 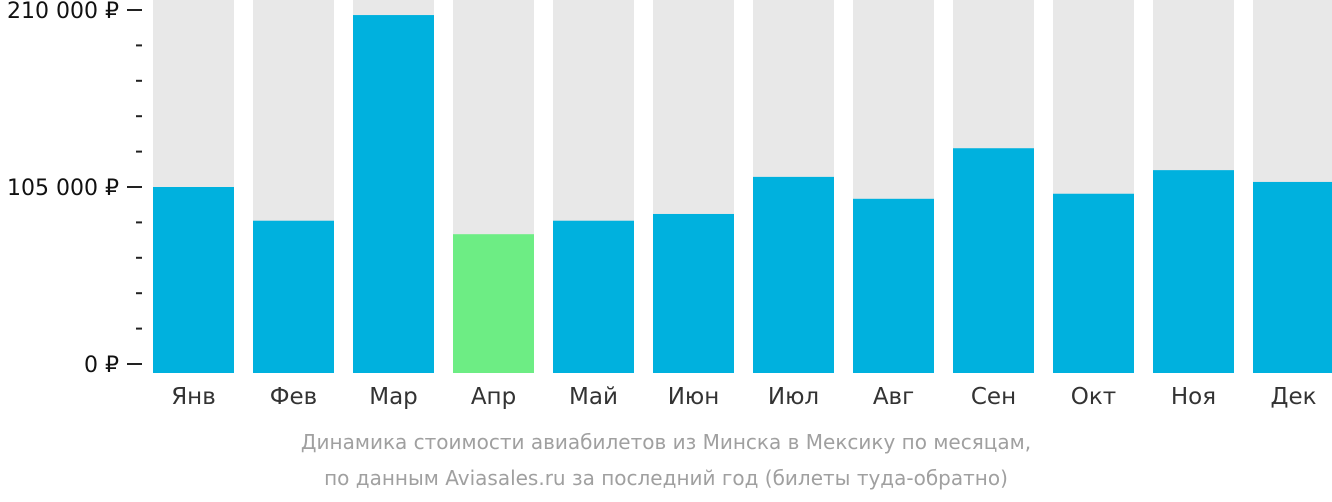 What do you see at coordinates (493, 397) in the screenshot?
I see `x-tick-label-month-4: Апр` at bounding box center [493, 397].